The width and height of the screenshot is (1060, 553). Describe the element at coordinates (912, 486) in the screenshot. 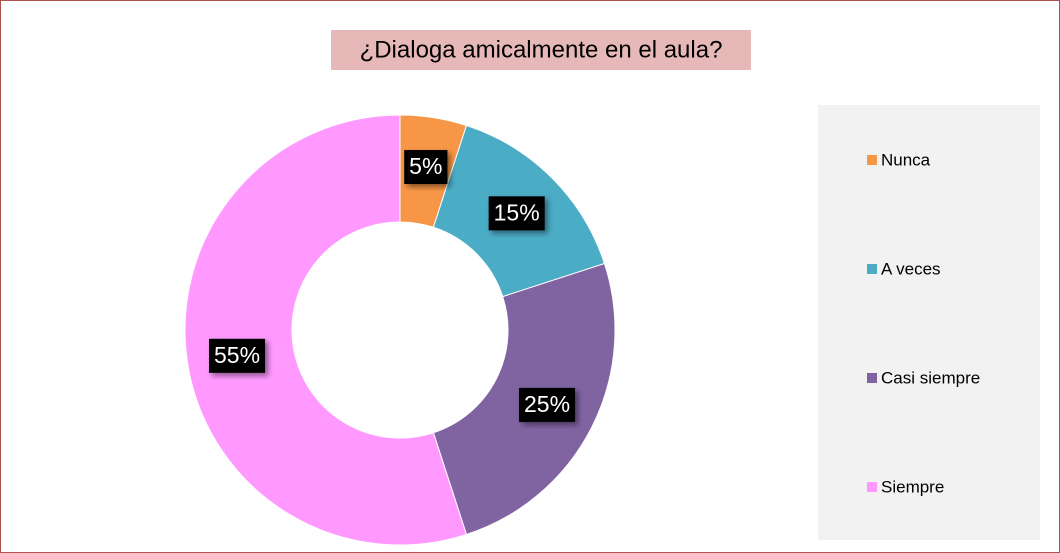

I see `legend-label: Siempre` at that location.